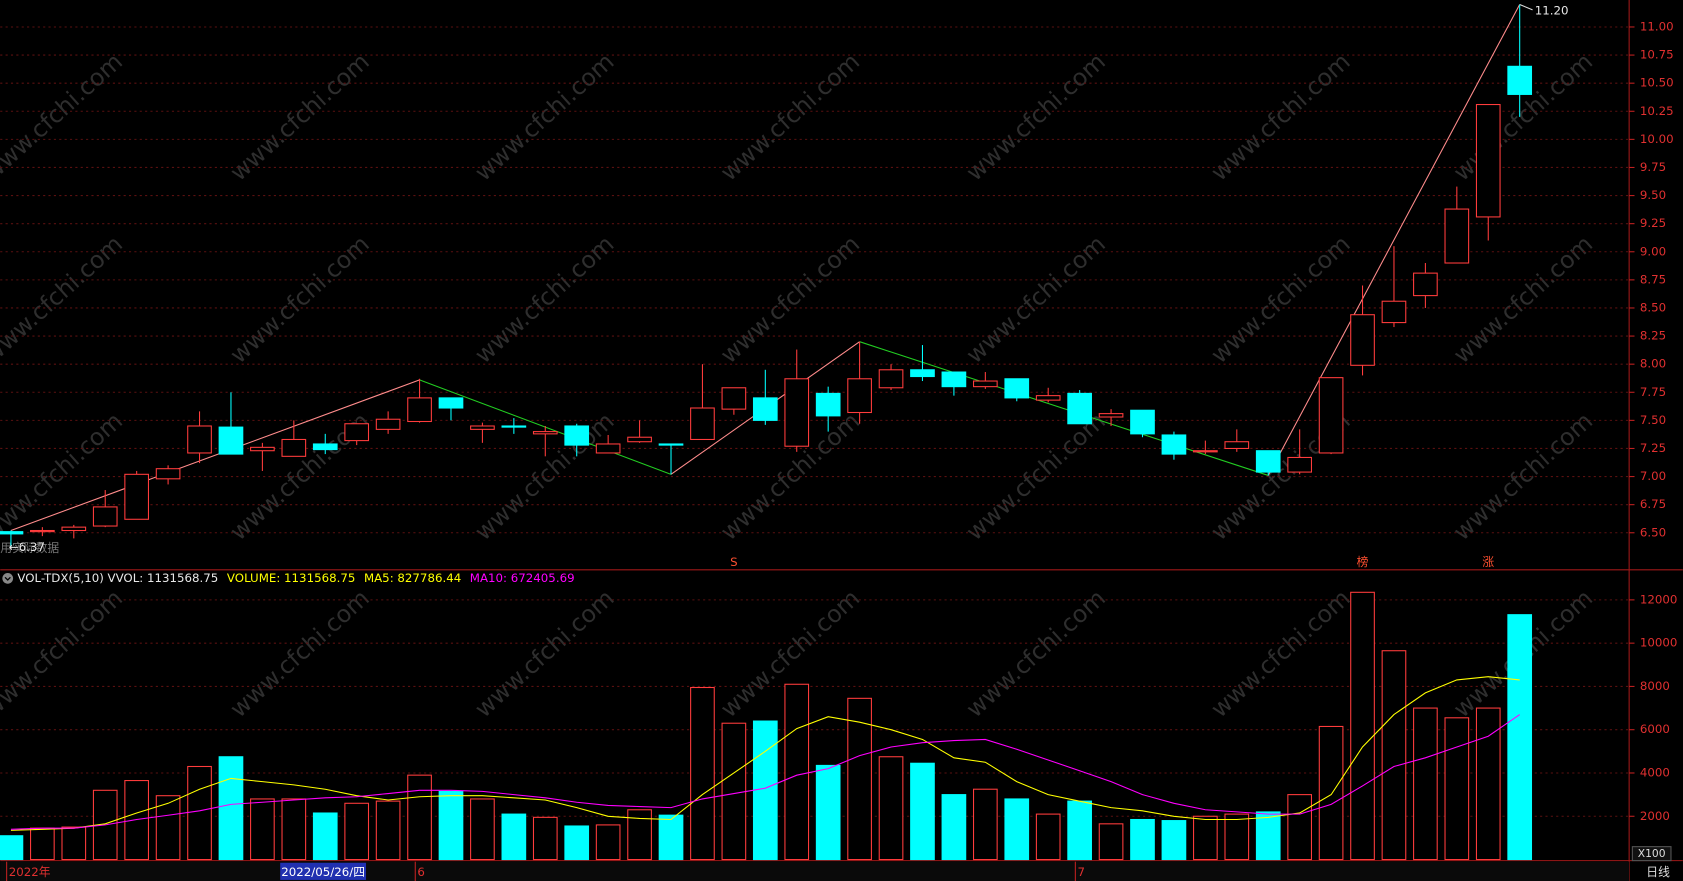 This screenshot has width=1683, height=881. I want to click on unit-label: X100, so click(1652, 853).